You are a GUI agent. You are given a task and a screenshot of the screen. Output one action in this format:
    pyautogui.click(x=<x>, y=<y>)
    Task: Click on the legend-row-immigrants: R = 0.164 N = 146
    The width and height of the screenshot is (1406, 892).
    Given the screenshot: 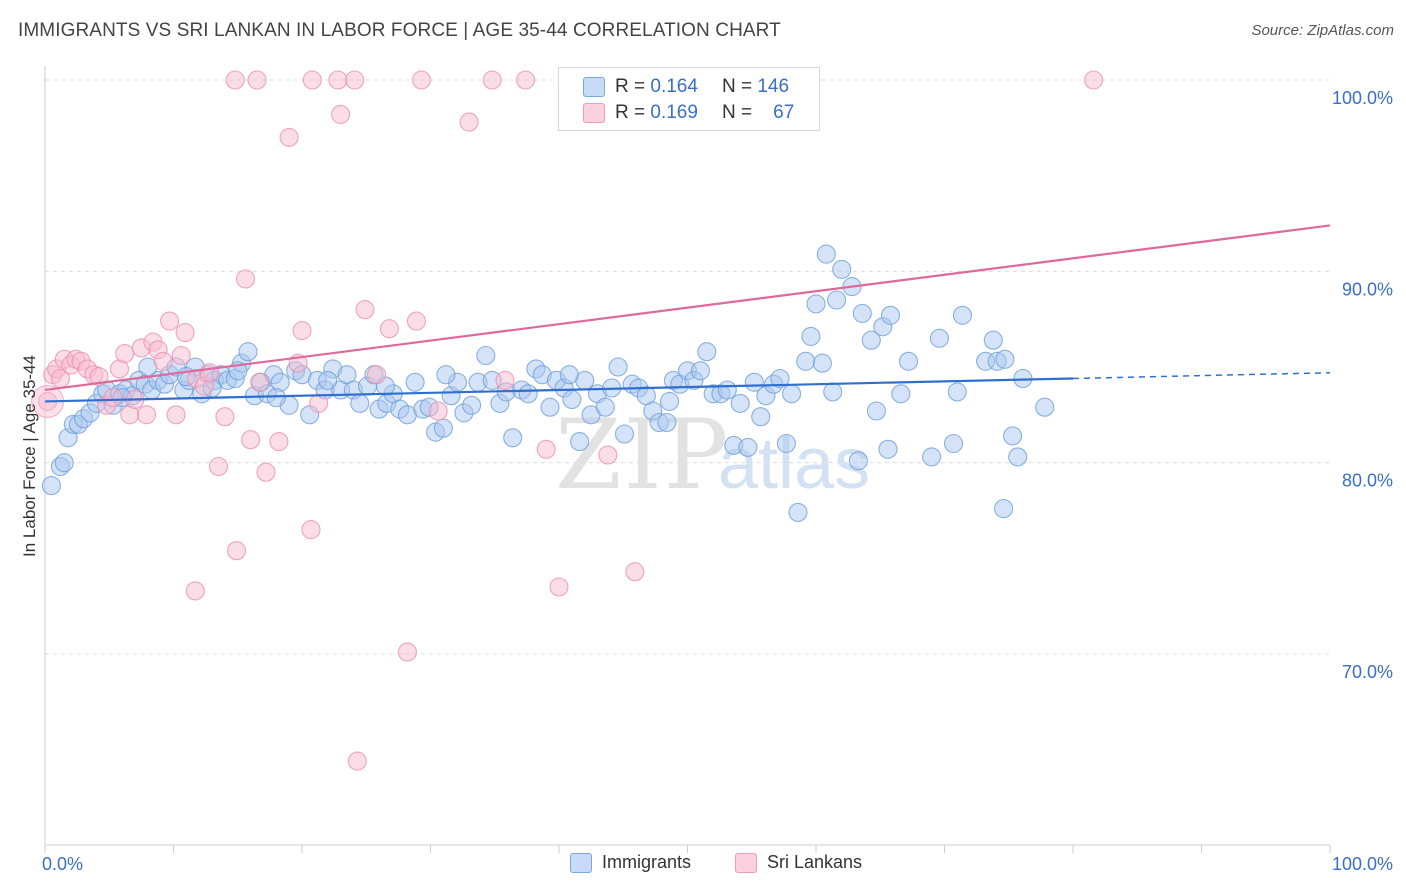 What is the action you would take?
    pyautogui.click(x=686, y=87)
    